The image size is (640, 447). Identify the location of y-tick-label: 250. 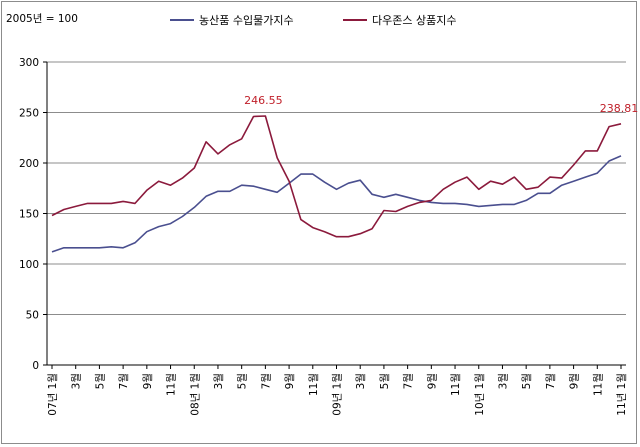
(29, 114).